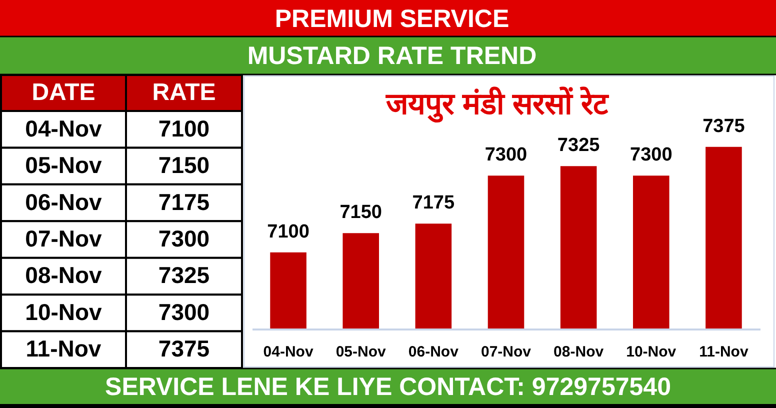  Describe the element at coordinates (63, 165) in the screenshot. I see `category-label: 05-Nov` at that location.